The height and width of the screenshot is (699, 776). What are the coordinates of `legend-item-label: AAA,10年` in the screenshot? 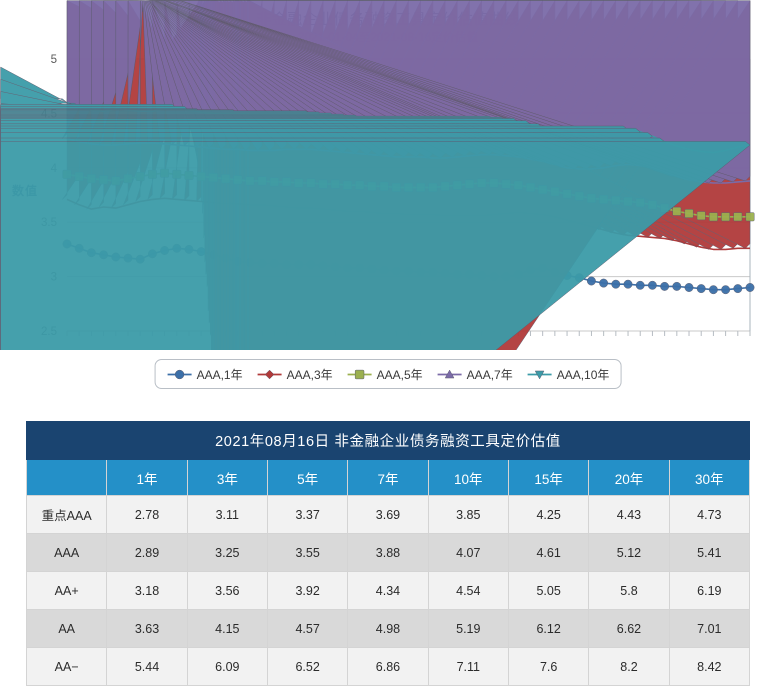 It's located at (583, 374).